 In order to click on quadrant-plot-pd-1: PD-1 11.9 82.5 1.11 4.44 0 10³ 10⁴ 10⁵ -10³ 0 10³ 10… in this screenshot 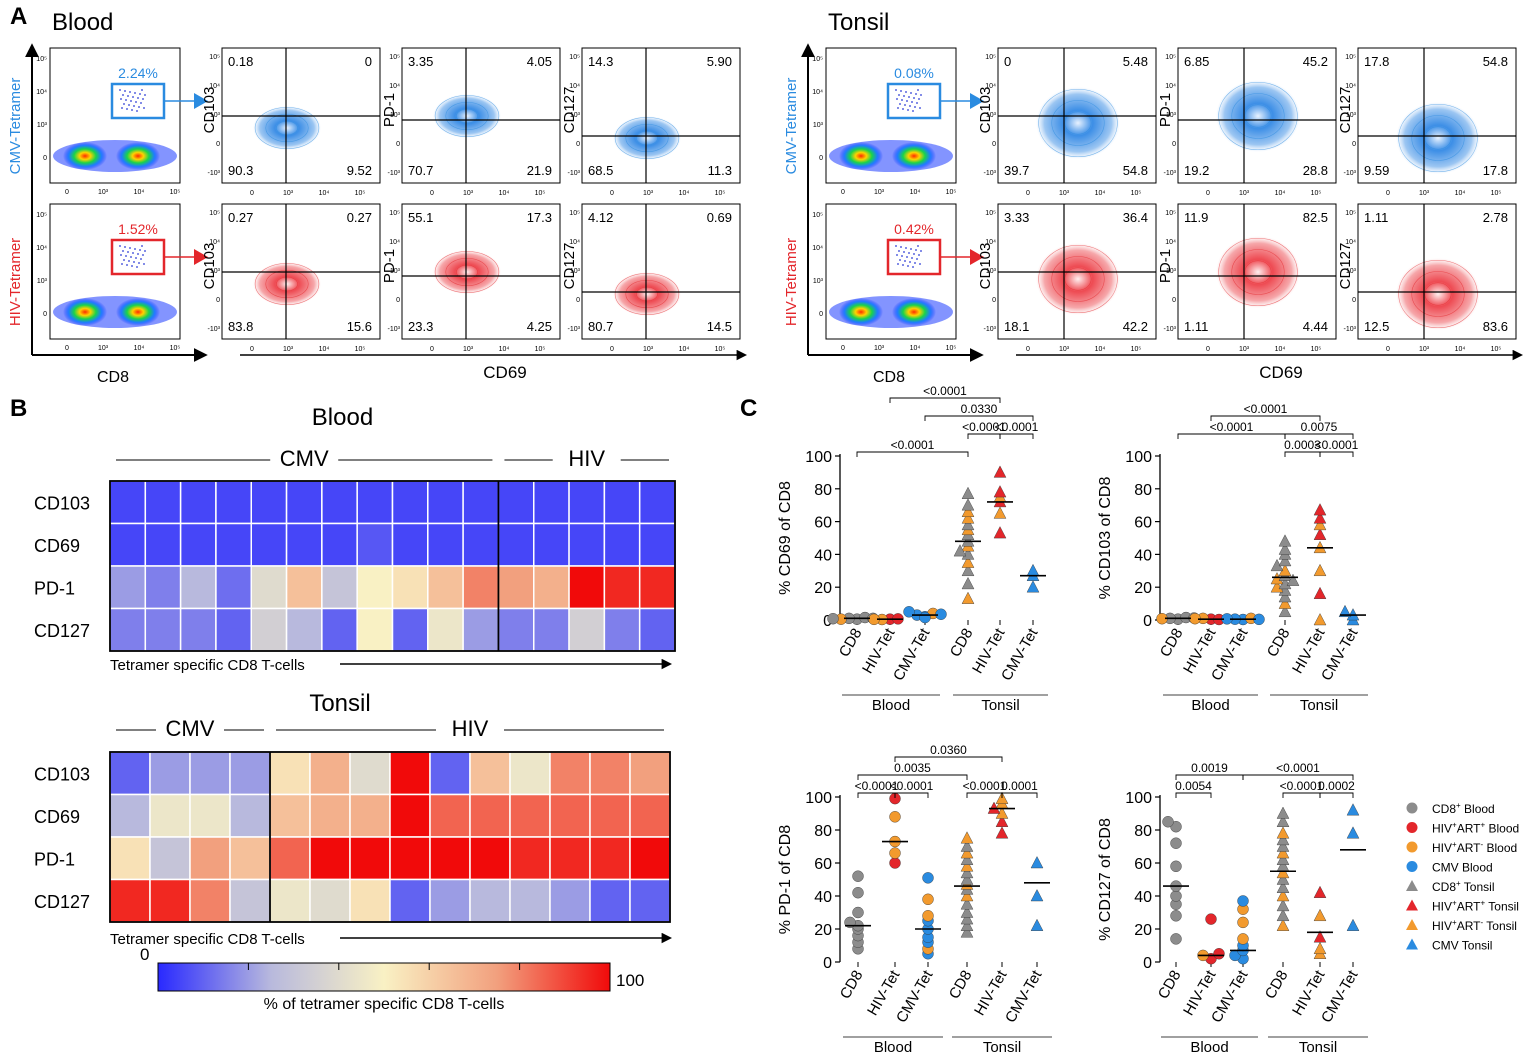, I will do `click(1247, 278)`.